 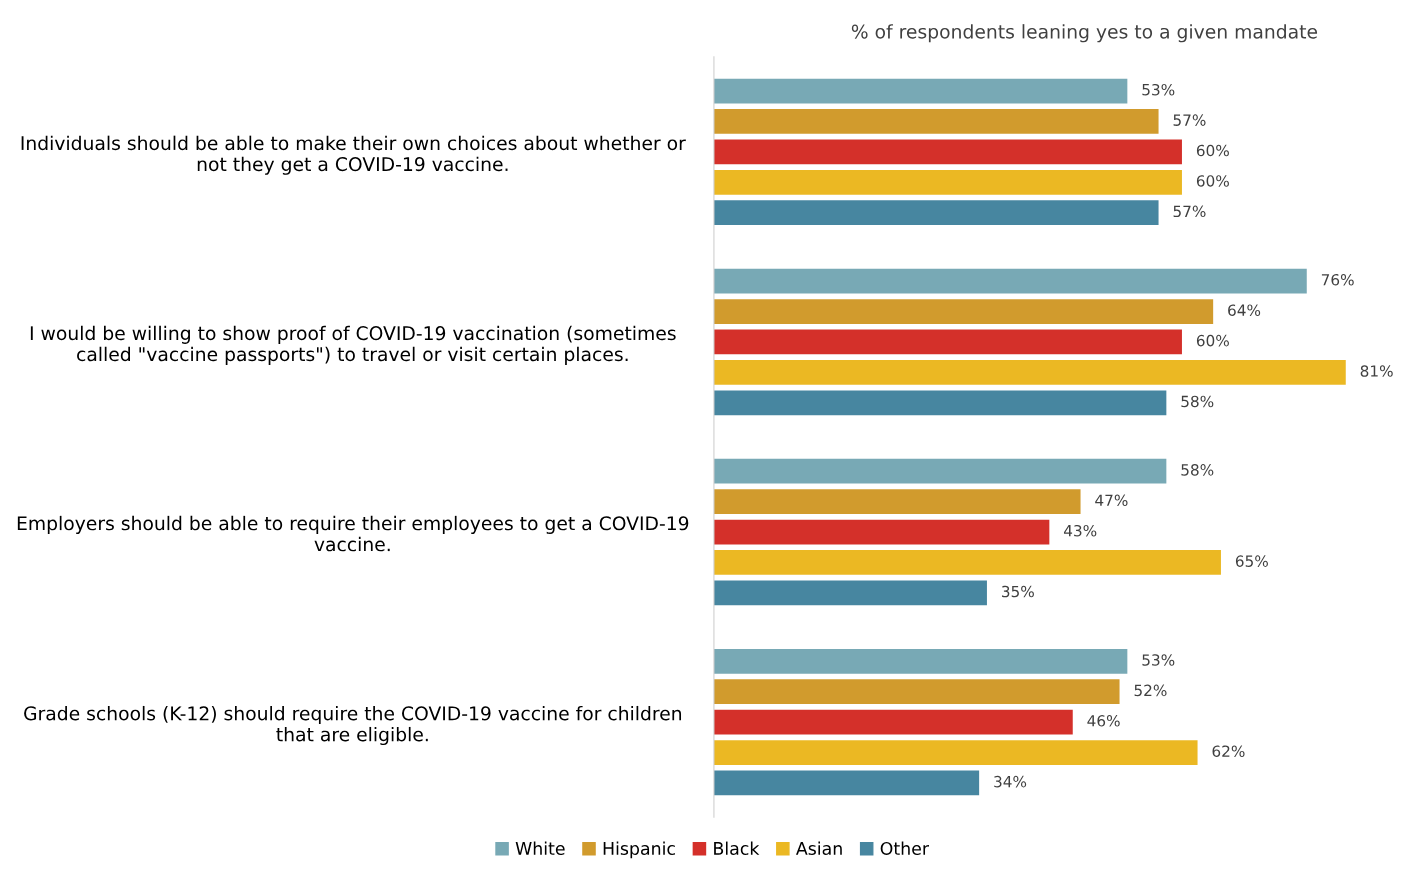 What do you see at coordinates (353, 345) in the screenshot?
I see `y-tick-label: I would be willing to show proof of COVID-19 vaccination (sometimes called "vaccine passports") to travel or visit certain places.` at bounding box center [353, 345].